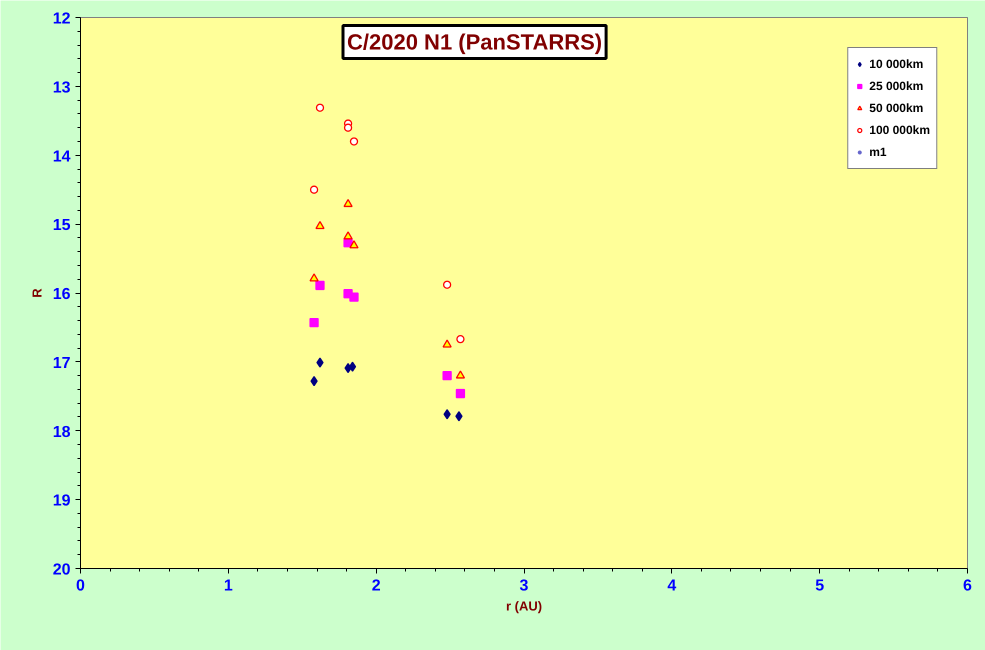  What do you see at coordinates (61, 501) in the screenshot?
I see `y-tick-label: 19` at bounding box center [61, 501].